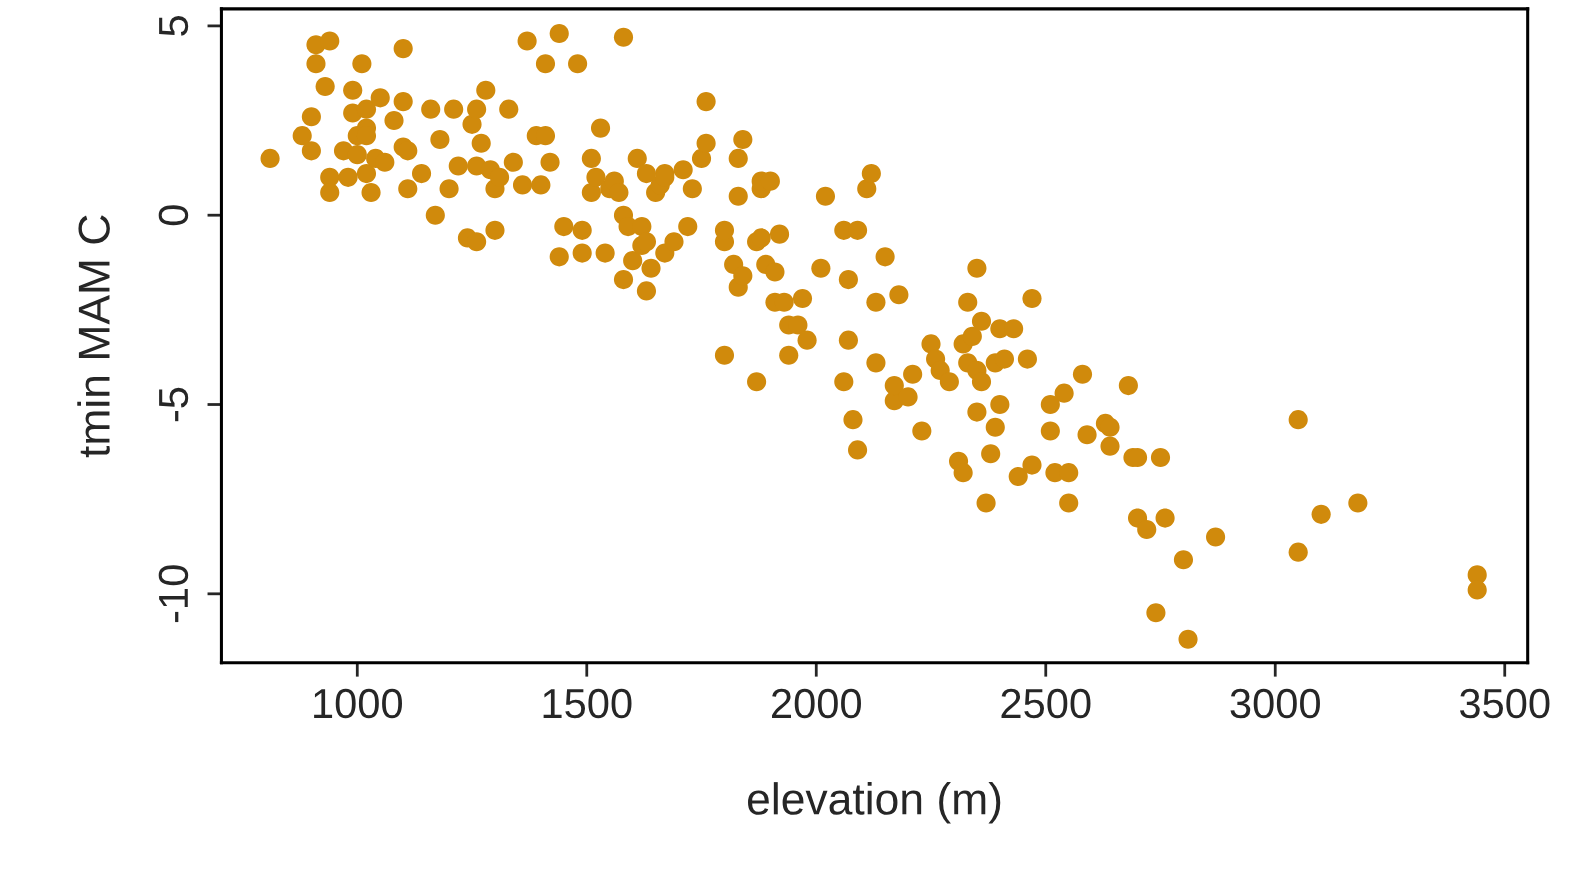 The width and height of the screenshot is (1593, 886). What do you see at coordinates (874, 803) in the screenshot?
I see `x-axis-title: elevation (m)` at bounding box center [874, 803].